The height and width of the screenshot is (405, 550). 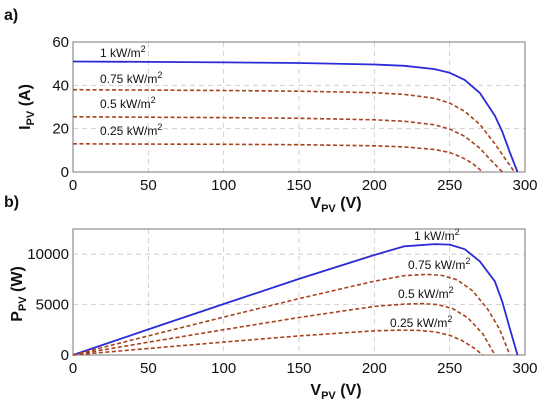 I want to click on y-axis-label: PPV (W), so click(x=19, y=294).